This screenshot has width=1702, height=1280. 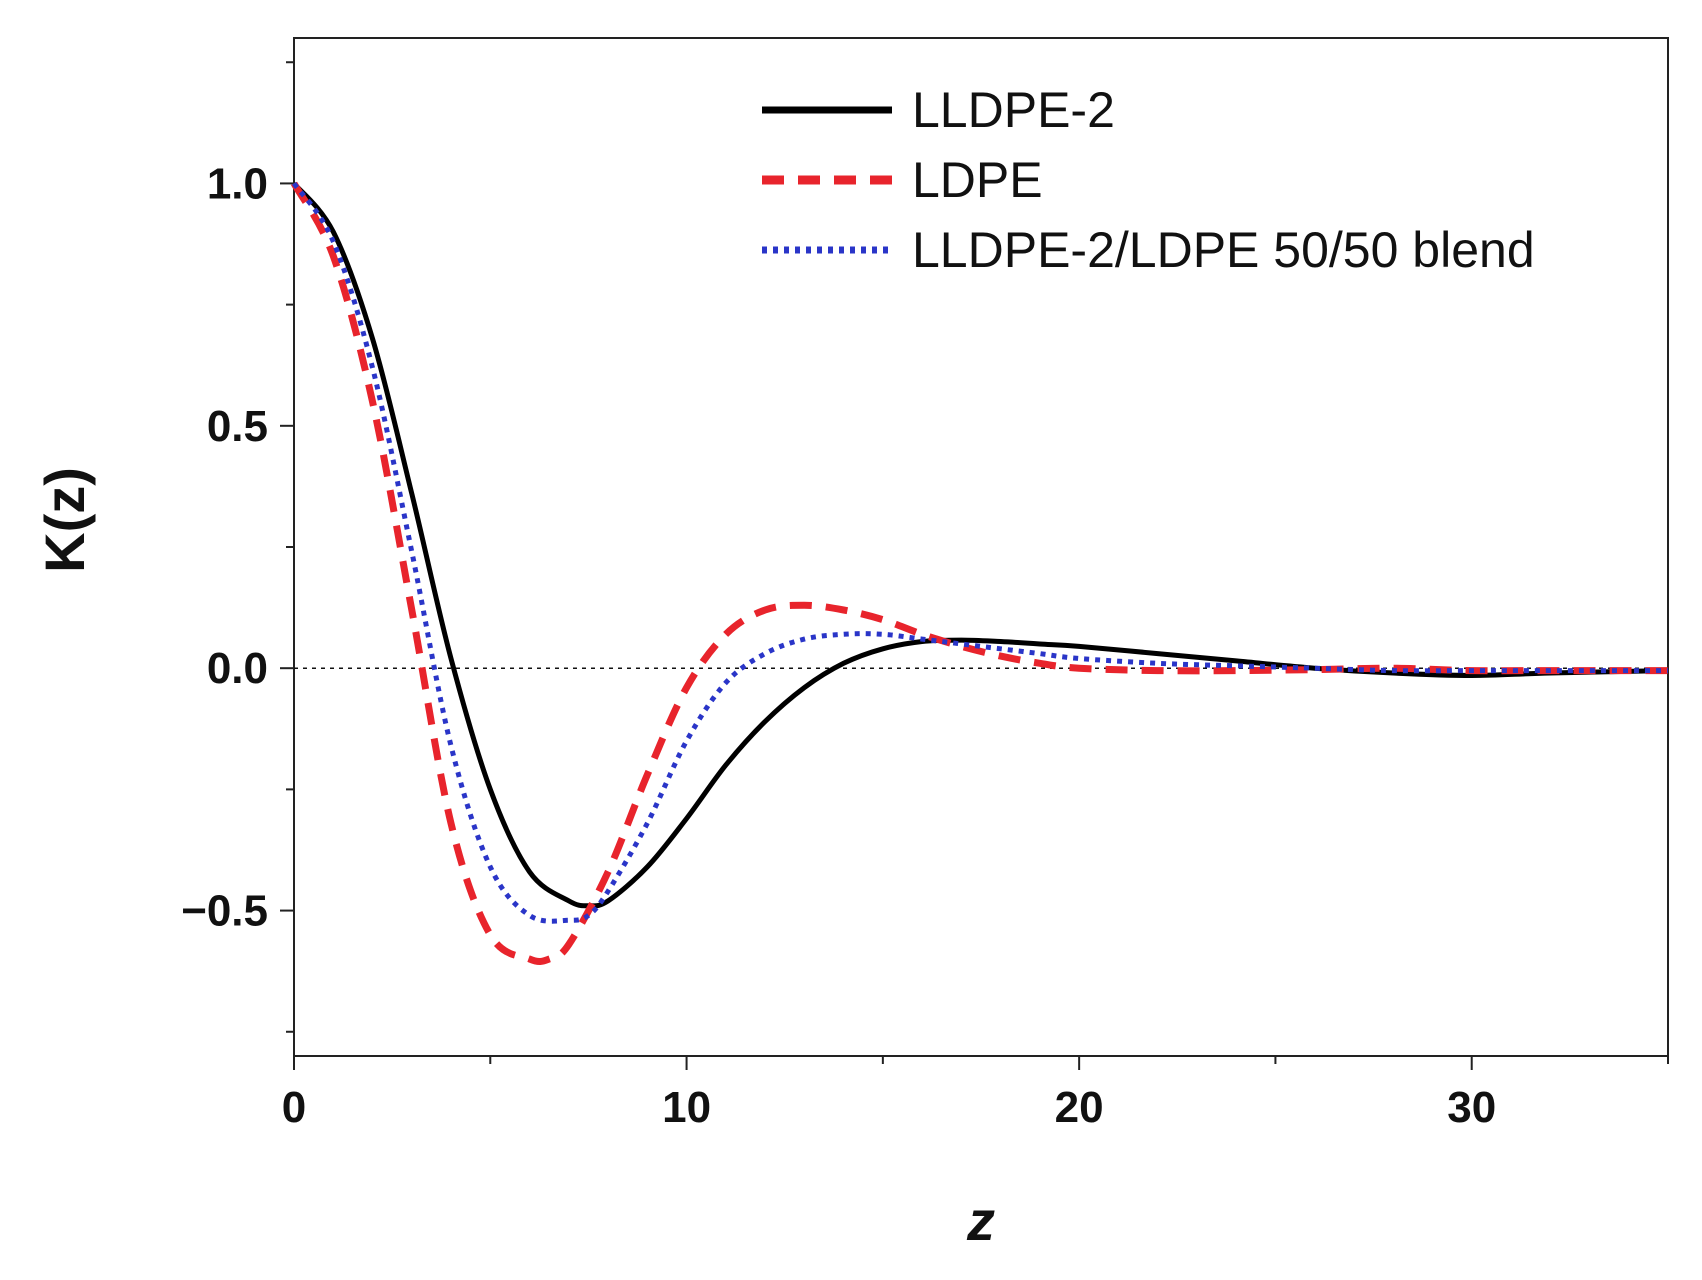 What do you see at coordinates (64, 520) in the screenshot?
I see `y-axis-title: K(z)` at bounding box center [64, 520].